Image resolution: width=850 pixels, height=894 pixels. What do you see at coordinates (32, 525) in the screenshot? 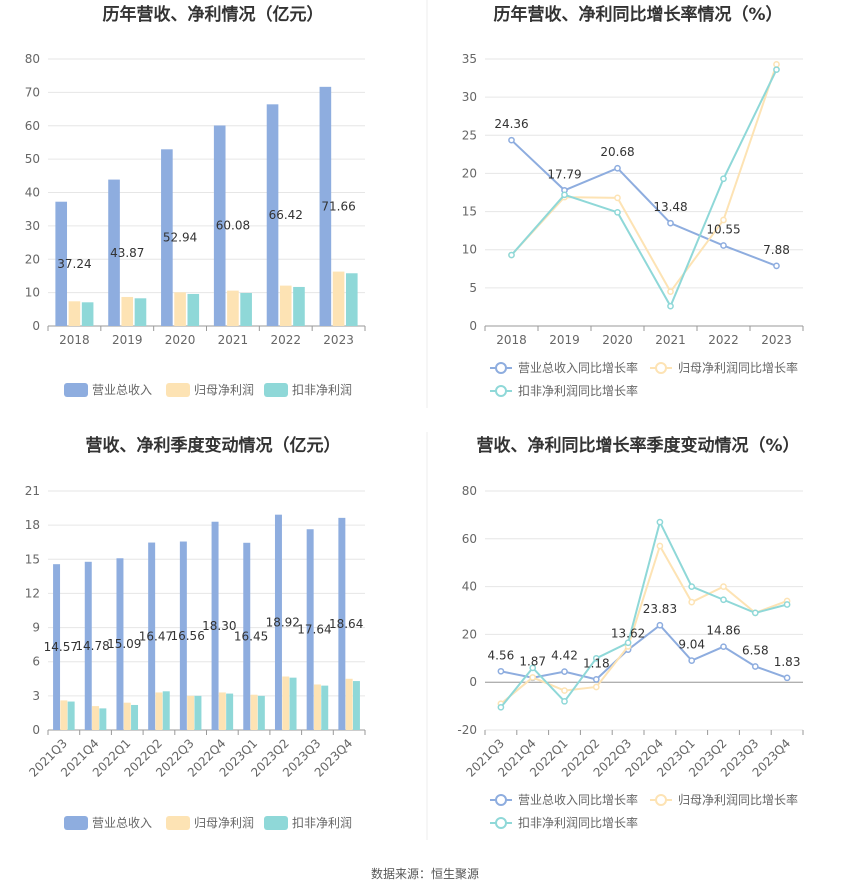
I see `y-tick-label: 18` at bounding box center [32, 525].